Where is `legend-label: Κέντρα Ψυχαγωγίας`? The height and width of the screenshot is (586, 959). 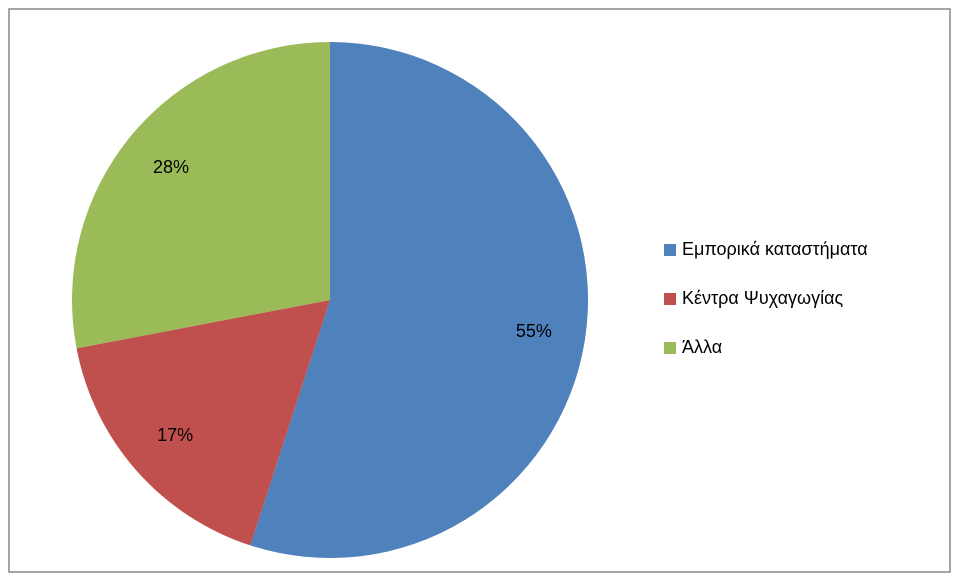 legend-label: Κέντρα Ψυχαγωγίας is located at coordinates (762, 298).